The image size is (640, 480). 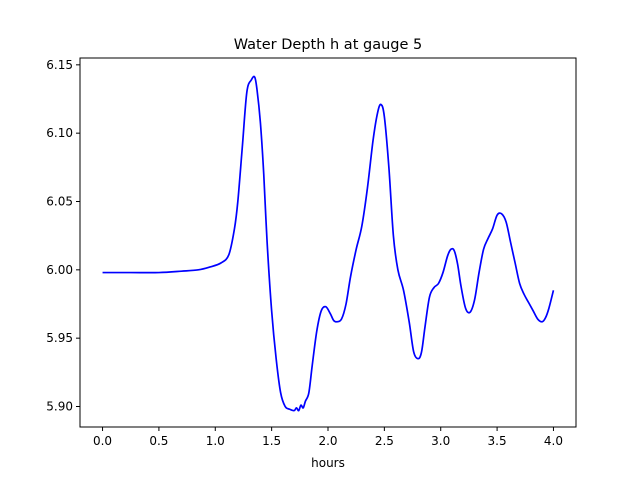 I want to click on x-tick-label: 2.5, so click(x=384, y=441).